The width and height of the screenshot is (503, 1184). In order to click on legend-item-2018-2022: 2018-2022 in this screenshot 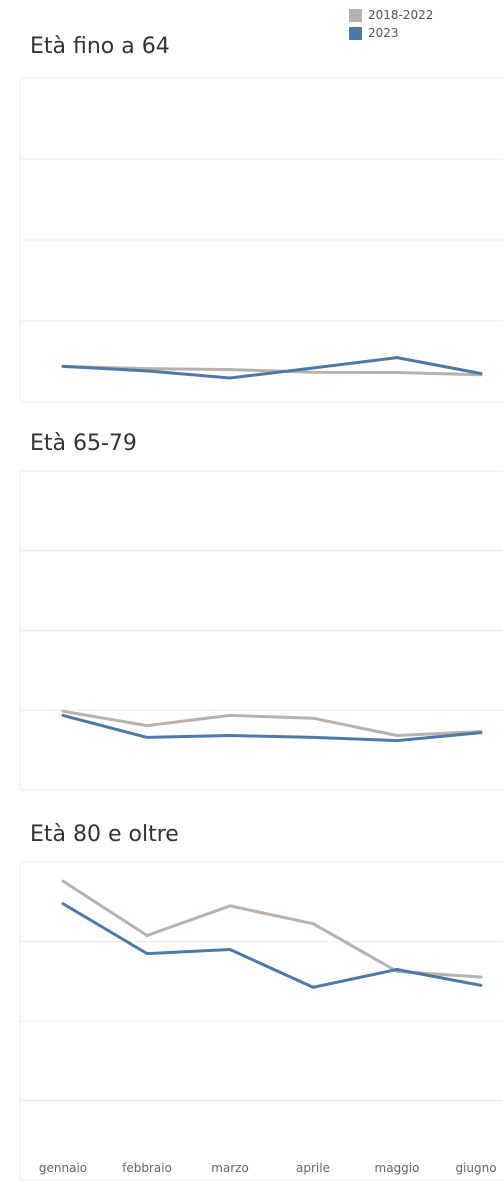, I will do `click(391, 15)`.